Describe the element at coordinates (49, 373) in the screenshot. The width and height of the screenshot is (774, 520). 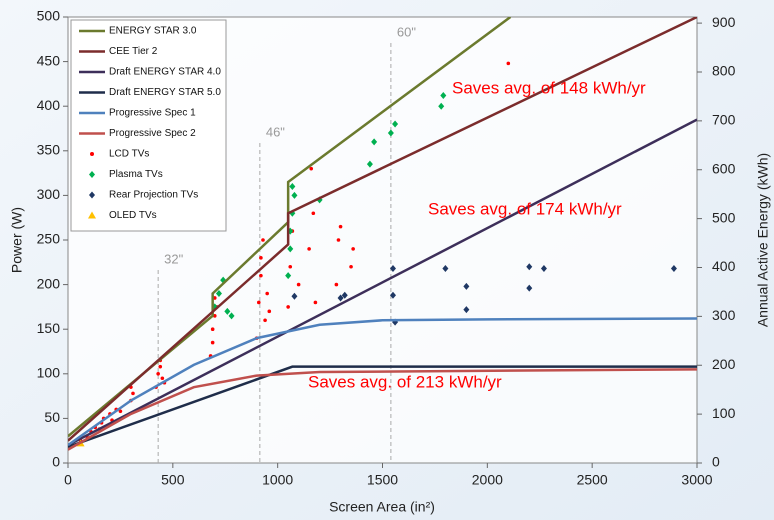
I see `y-tick-label: 100` at that location.